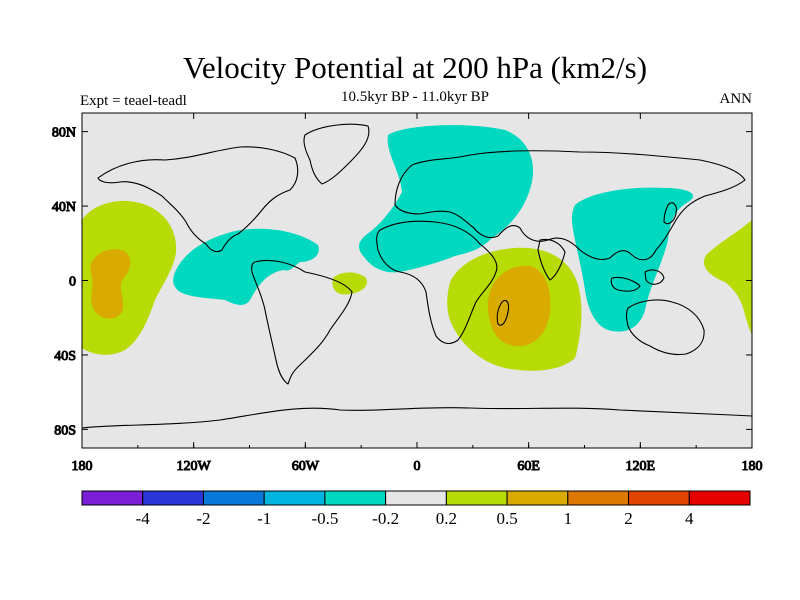  I want to click on coast-antarctica, so click(417, 418).